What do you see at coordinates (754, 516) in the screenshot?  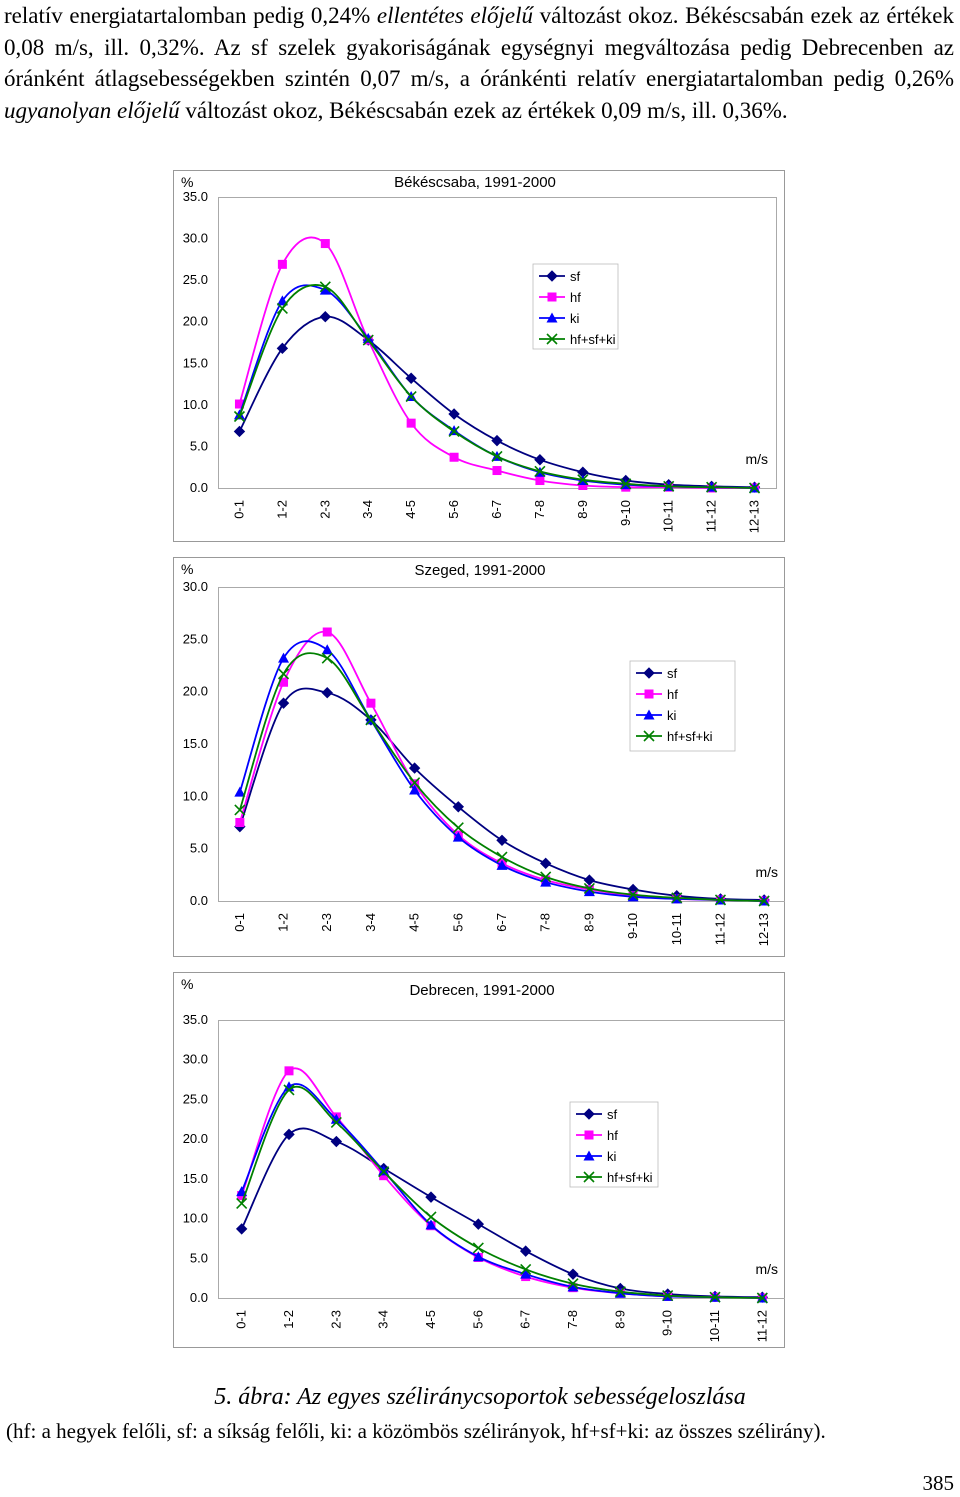 I see `x-tick-label: 12-13` at bounding box center [754, 516].